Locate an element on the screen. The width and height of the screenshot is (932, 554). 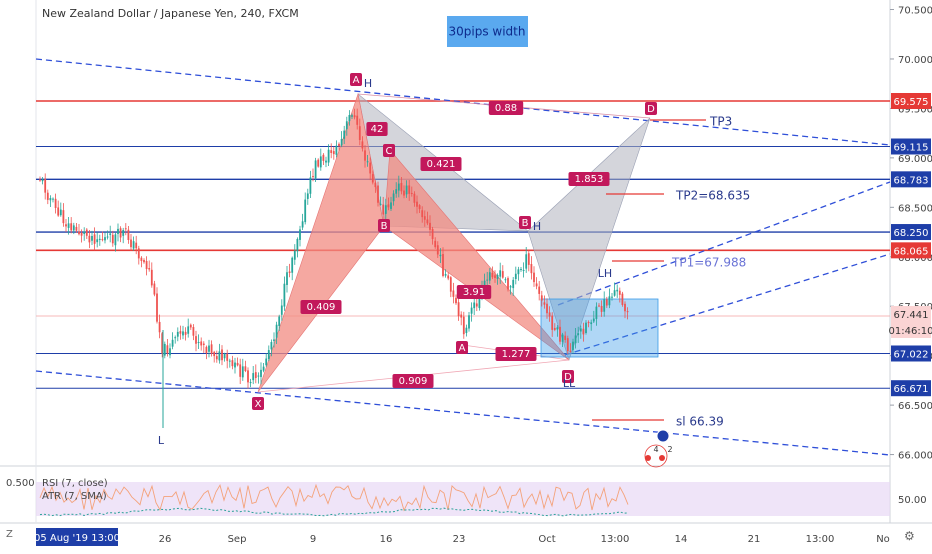
pattern-label: X is located at coordinates (258, 404).